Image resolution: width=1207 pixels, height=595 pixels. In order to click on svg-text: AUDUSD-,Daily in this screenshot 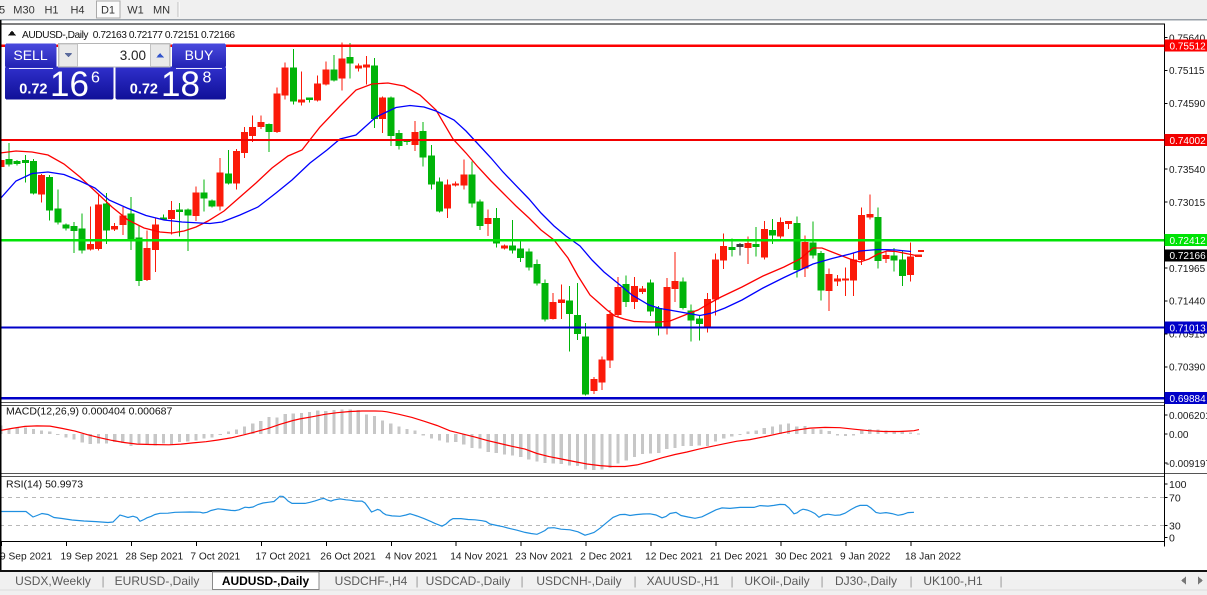, I will do `click(266, 581)`.